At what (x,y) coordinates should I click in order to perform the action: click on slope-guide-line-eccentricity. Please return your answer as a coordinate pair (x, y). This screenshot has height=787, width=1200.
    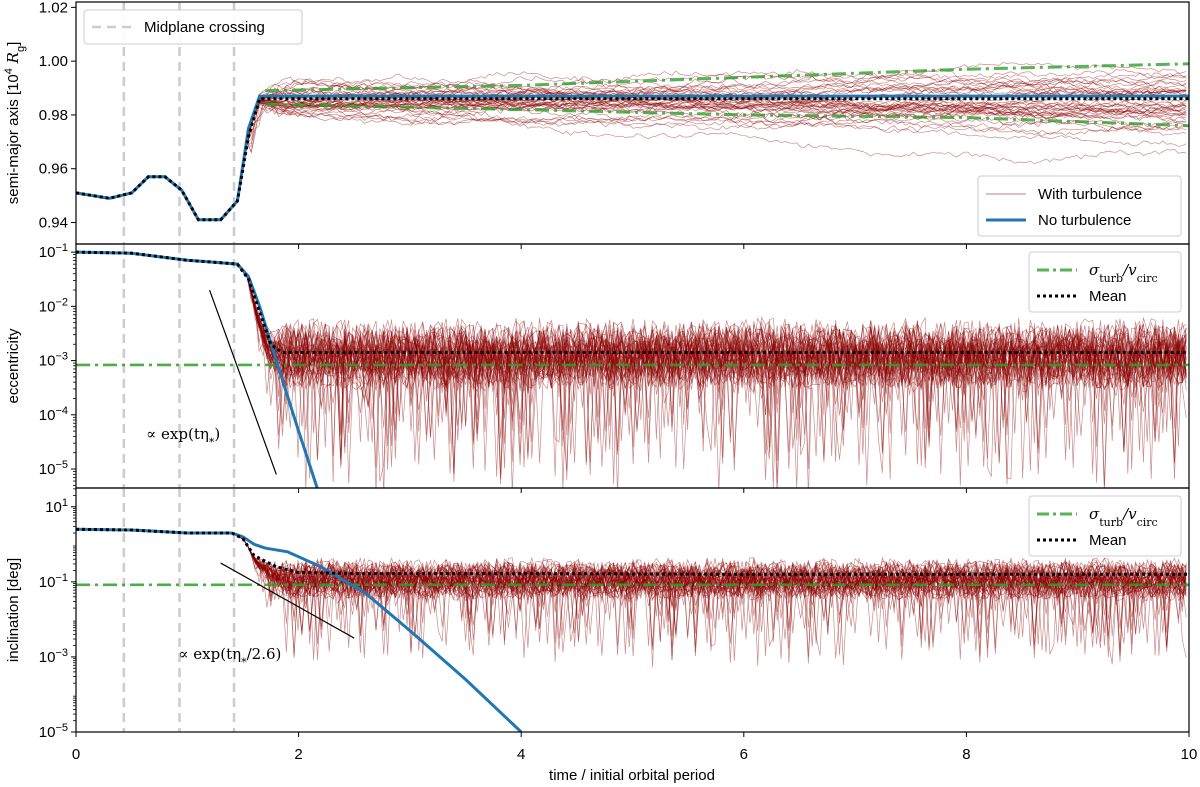
    Looking at the image, I should click on (242, 382).